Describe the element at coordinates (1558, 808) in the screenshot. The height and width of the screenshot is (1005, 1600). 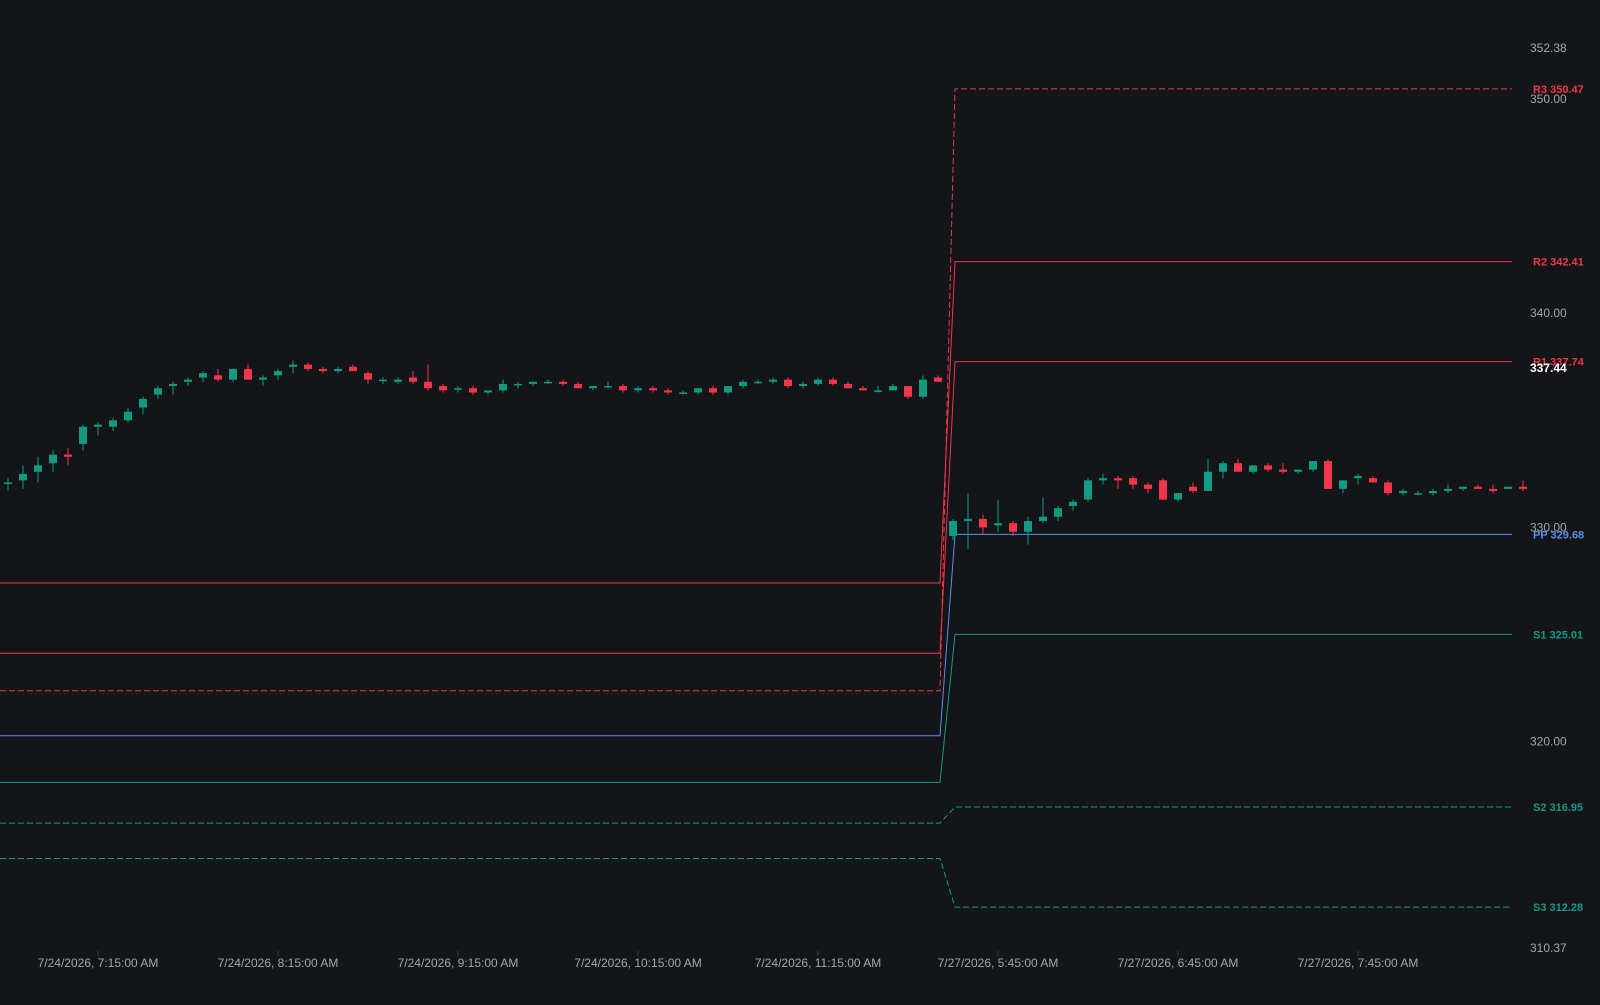
I see `pivot-label-s2: S2 316.95` at that location.